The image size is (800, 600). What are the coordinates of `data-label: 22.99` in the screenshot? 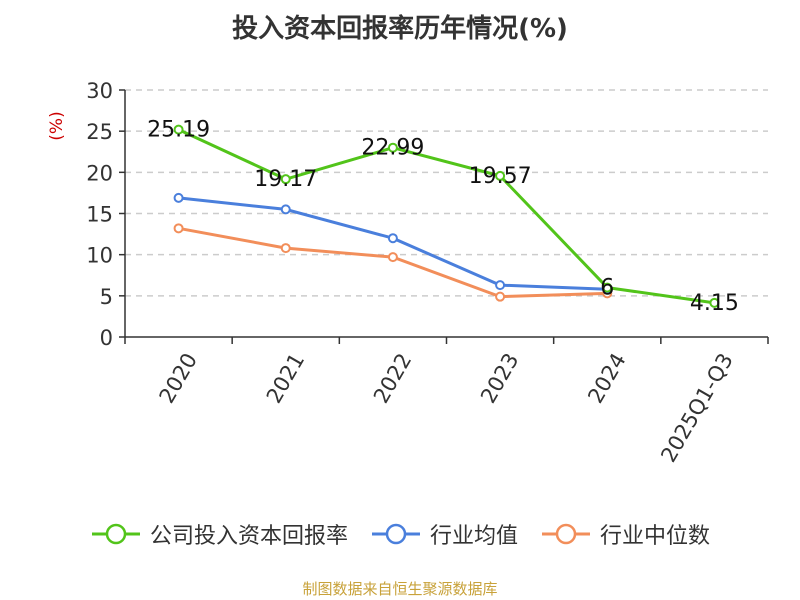 It's located at (392, 148).